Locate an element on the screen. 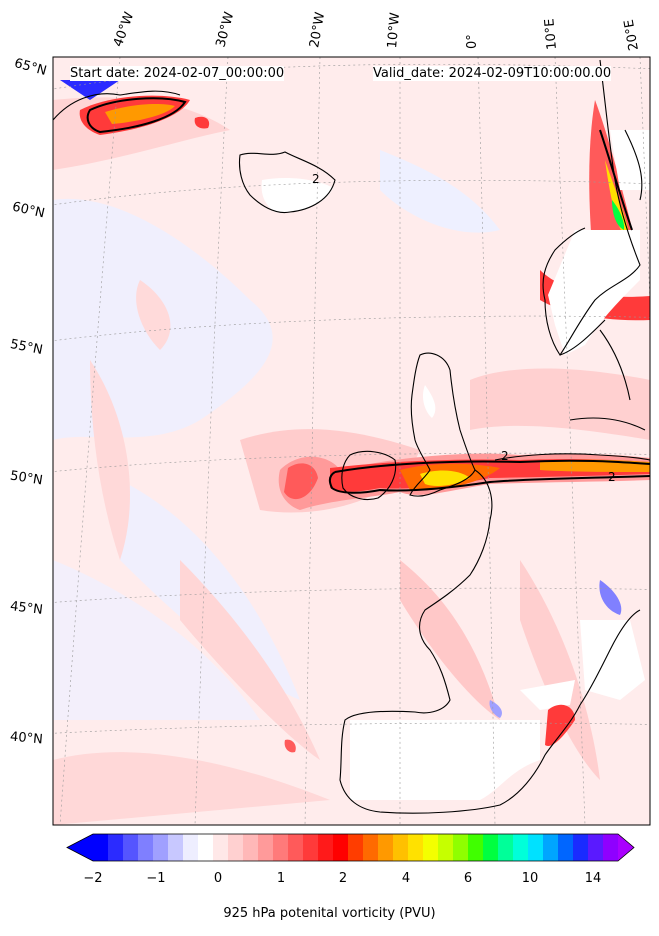  colorbar-tick: −1 is located at coordinates (156, 878).